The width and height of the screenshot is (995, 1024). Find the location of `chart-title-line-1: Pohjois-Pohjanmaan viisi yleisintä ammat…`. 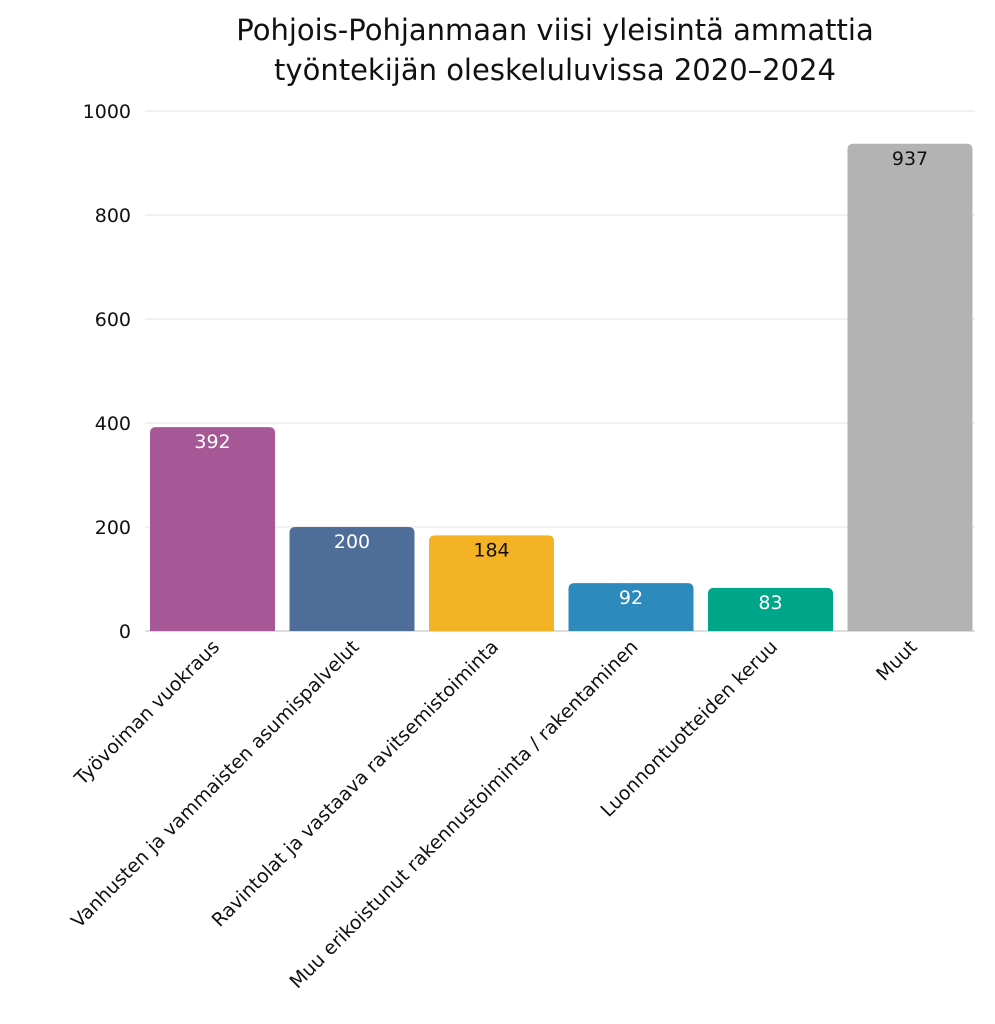

chart-title-line-1: Pohjois-Pohjanmaan viisi yleisintä ammat… is located at coordinates (554, 30).